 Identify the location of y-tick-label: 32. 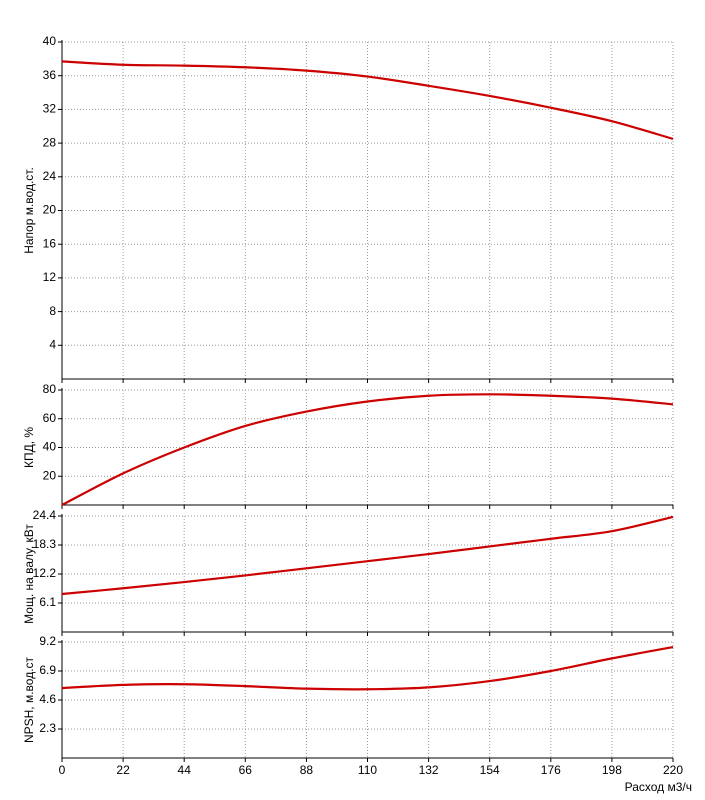
(50, 109).